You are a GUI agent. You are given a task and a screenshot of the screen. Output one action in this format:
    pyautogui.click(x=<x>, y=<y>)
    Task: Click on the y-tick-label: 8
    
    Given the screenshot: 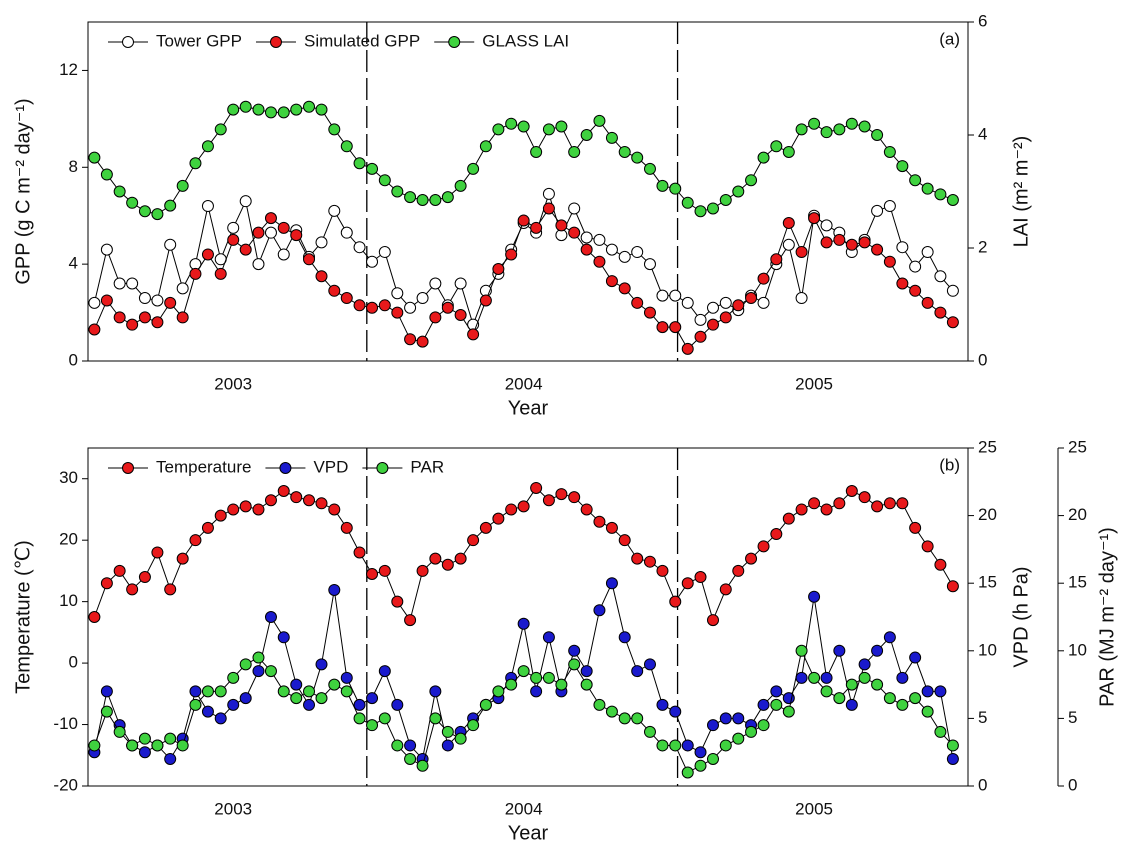 What is the action you would take?
    pyautogui.click(x=73, y=166)
    